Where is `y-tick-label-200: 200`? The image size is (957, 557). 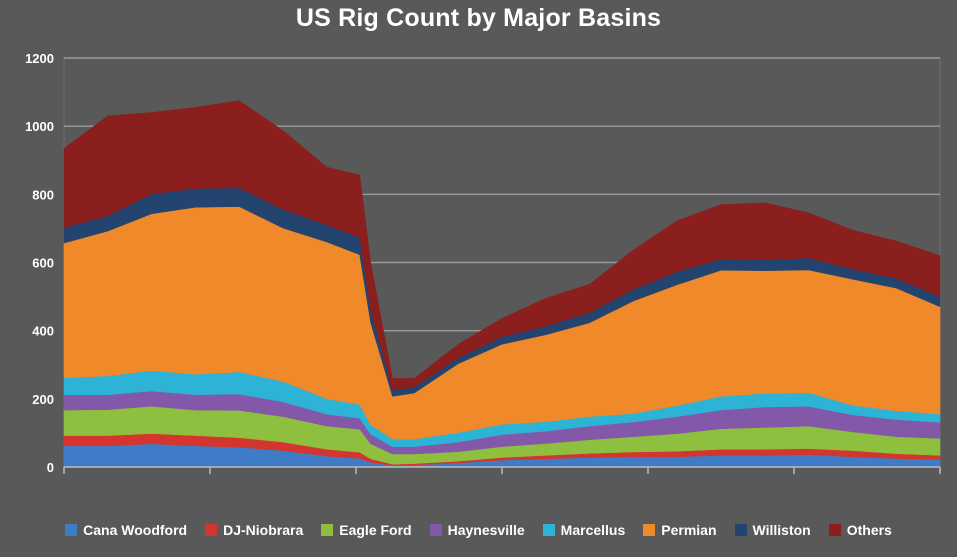 y-tick-label-200: 200 is located at coordinates (43, 399).